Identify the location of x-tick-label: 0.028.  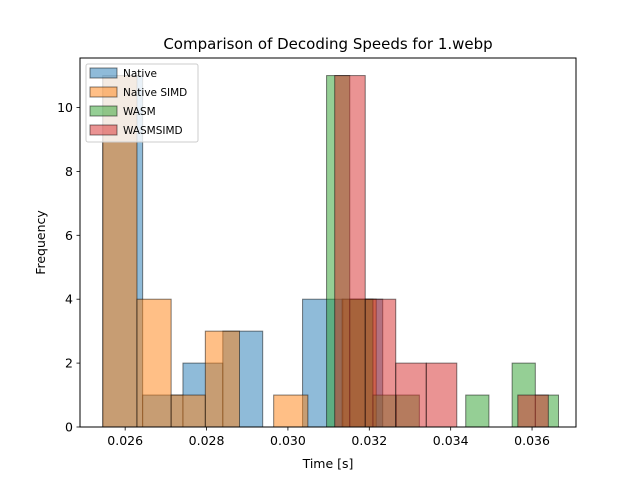
(207, 440).